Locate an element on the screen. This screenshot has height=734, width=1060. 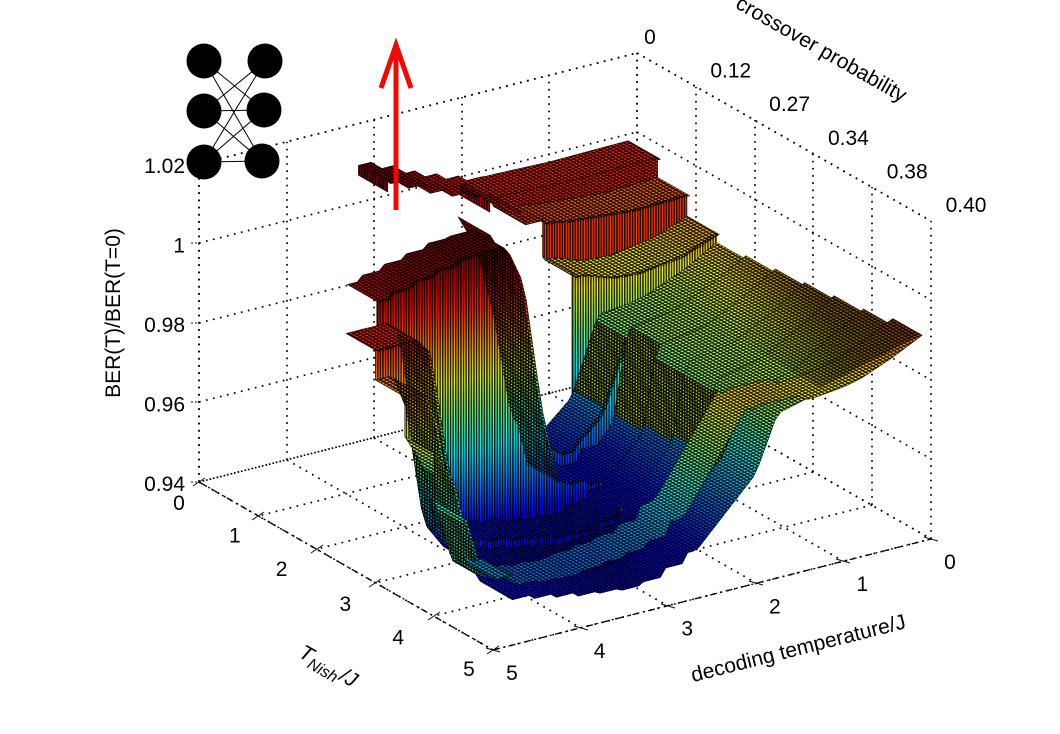
svg-text: 0.94 is located at coordinates (164, 484).